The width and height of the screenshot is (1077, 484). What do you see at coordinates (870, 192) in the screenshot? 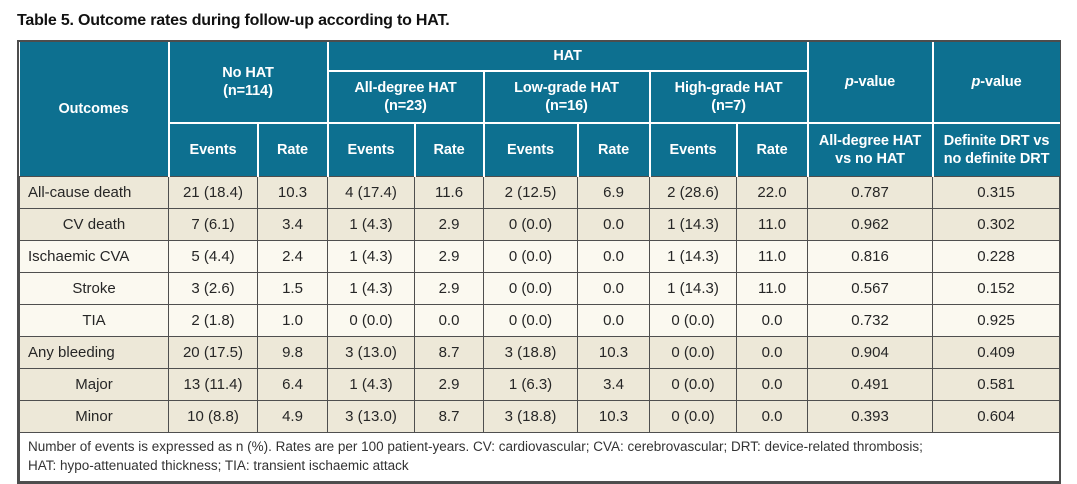
I see `table-cell: 0.787` at bounding box center [870, 192].